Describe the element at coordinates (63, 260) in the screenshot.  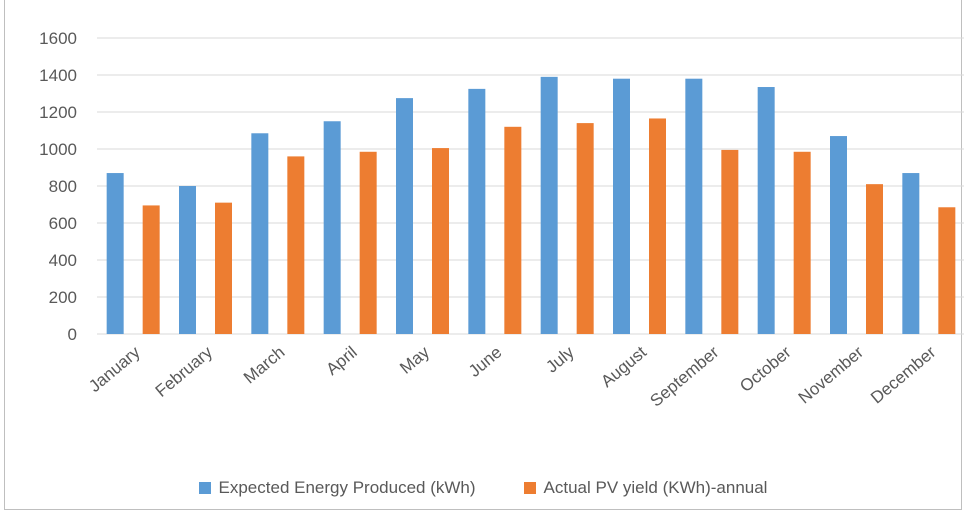
I see `y-tick-label: 400` at that location.